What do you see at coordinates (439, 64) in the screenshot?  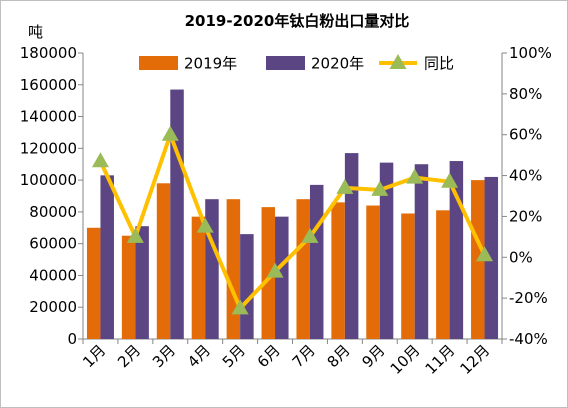 I see `legend-label: 同比` at bounding box center [439, 64].